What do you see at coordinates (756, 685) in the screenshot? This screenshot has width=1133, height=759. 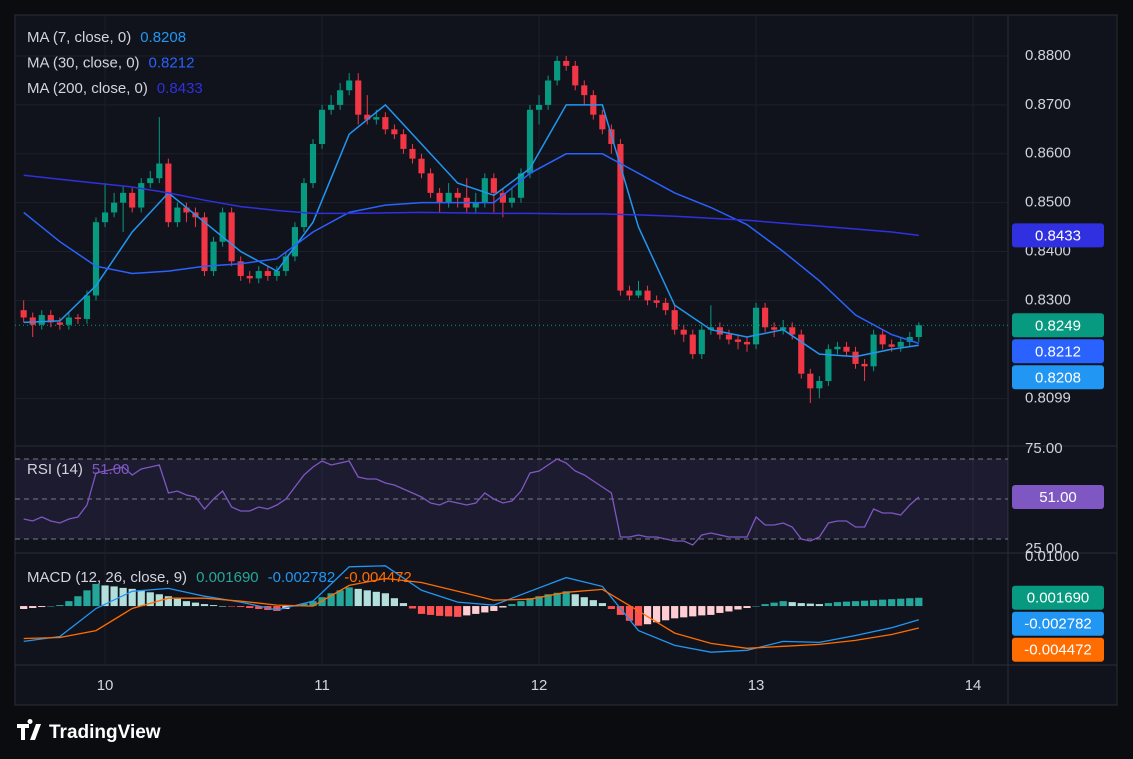 I see `x-tick-label: 13` at bounding box center [756, 685].